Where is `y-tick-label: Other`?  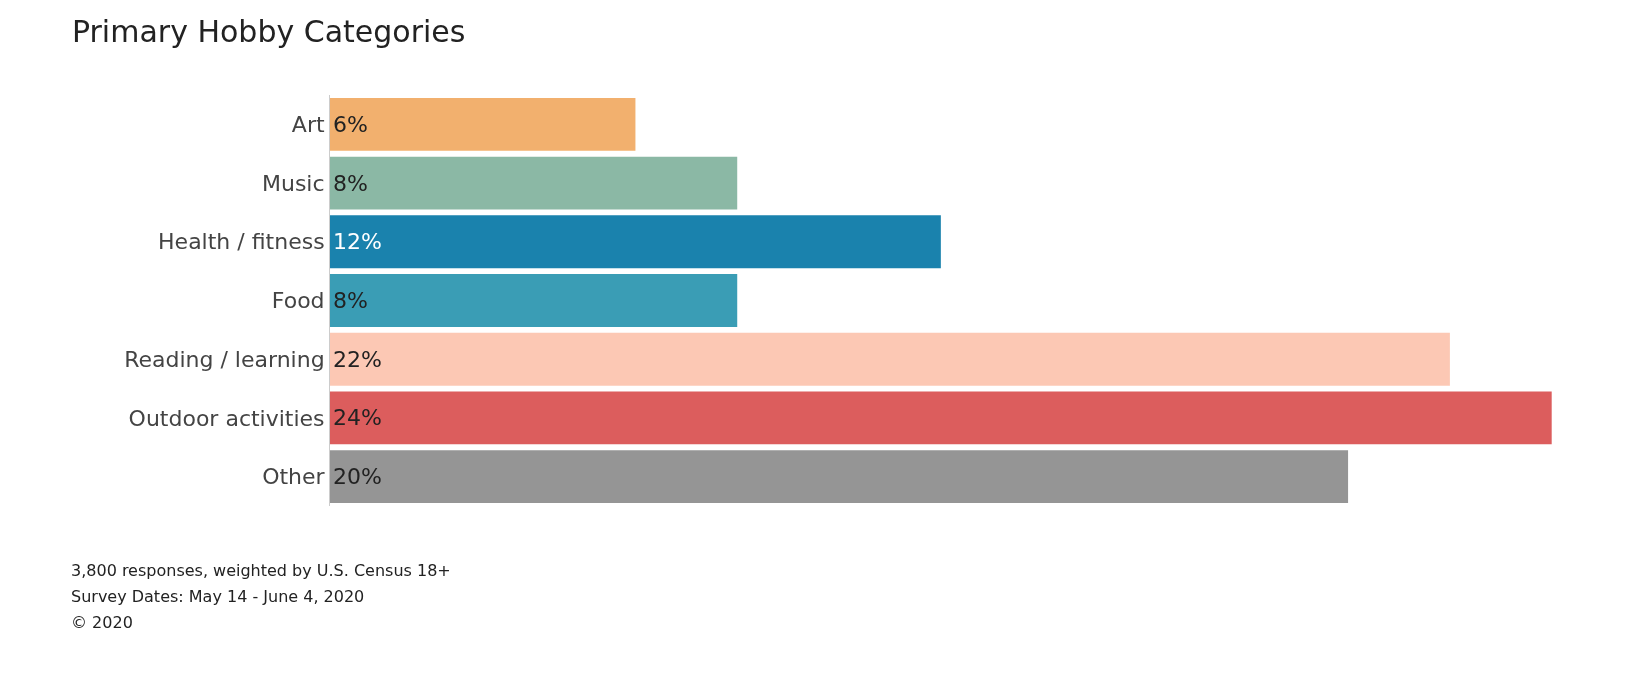 y-tick-label: Other is located at coordinates (294, 477).